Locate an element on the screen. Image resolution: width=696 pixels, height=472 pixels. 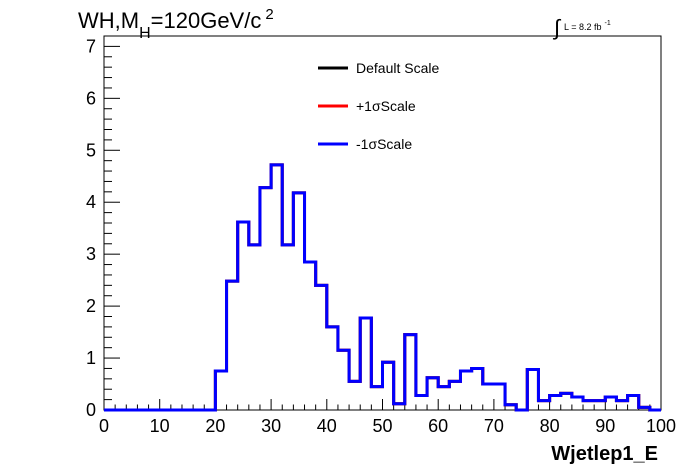
x-tick-label: 20 is located at coordinates (215, 426).